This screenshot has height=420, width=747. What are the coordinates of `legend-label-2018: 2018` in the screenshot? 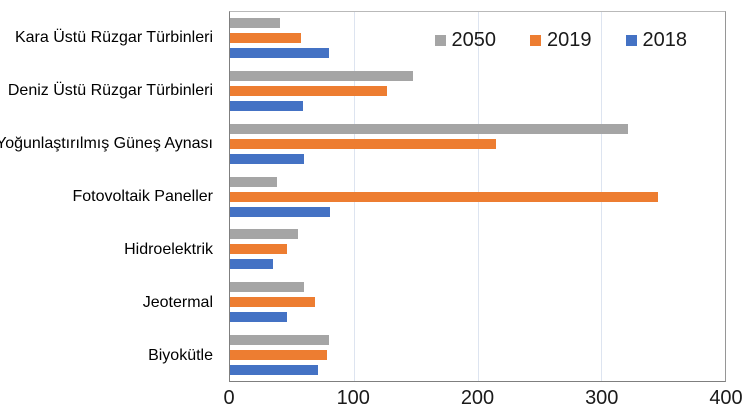 It's located at (665, 40).